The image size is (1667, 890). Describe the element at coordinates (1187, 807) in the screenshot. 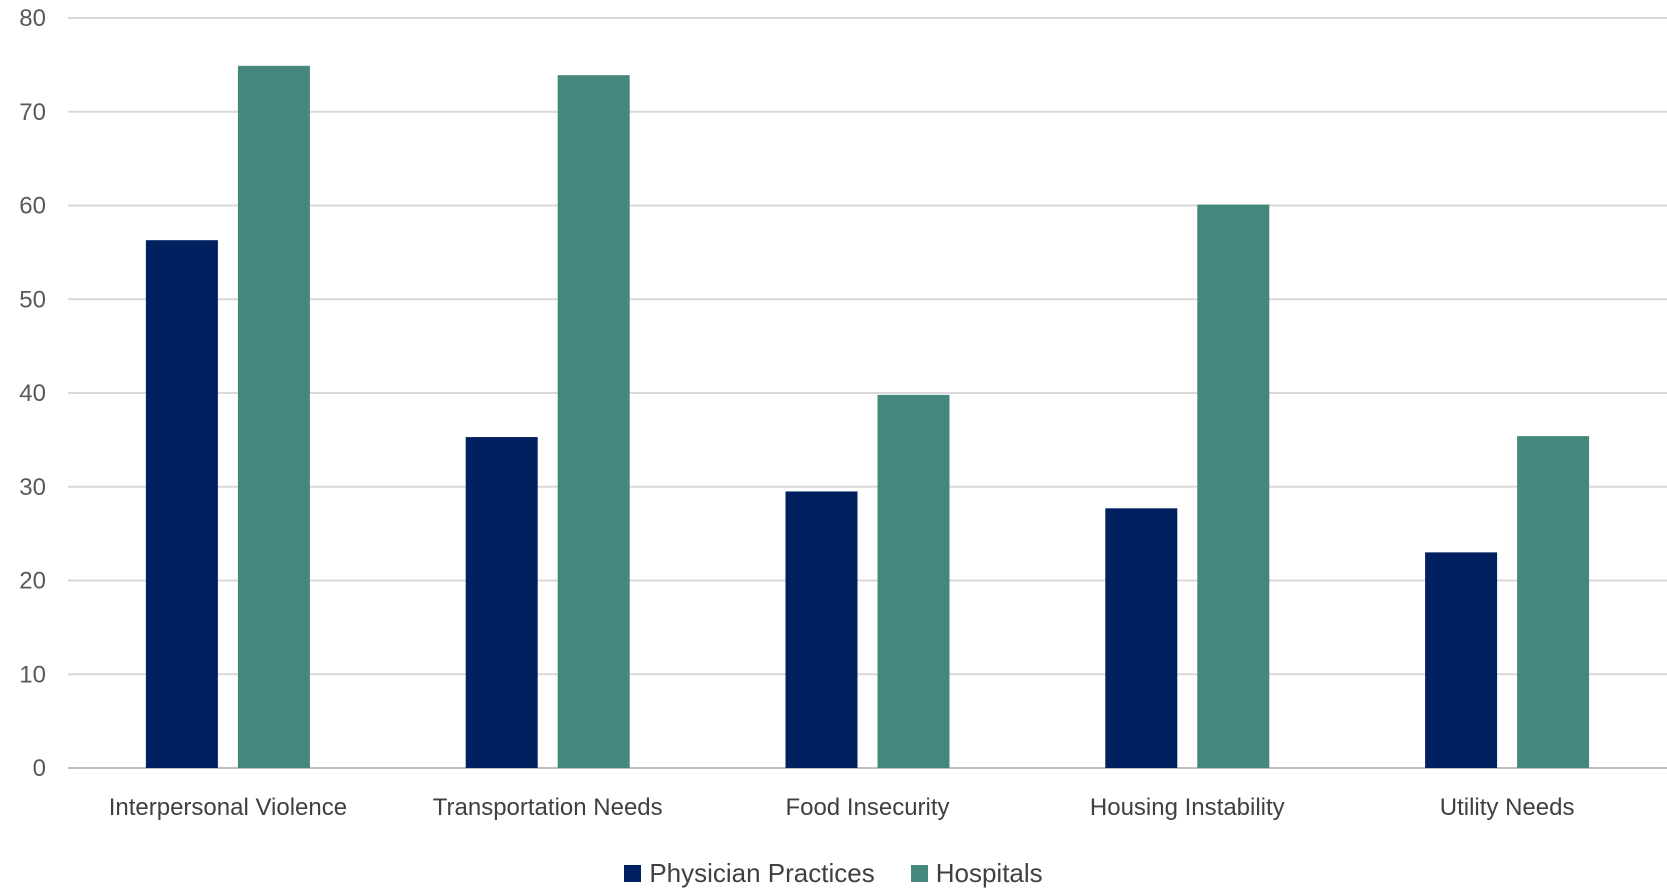

I see `x-category-label: Housing Instability` at that location.